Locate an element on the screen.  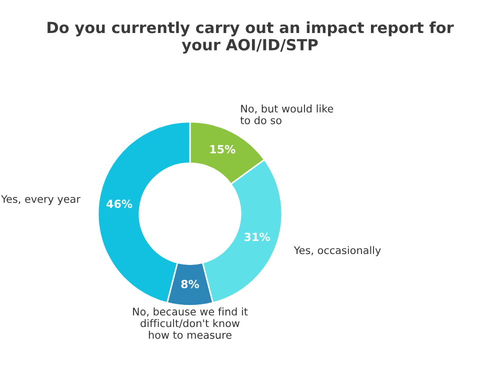
slice-label: Yes, occasionally is located at coordinates (337, 251).